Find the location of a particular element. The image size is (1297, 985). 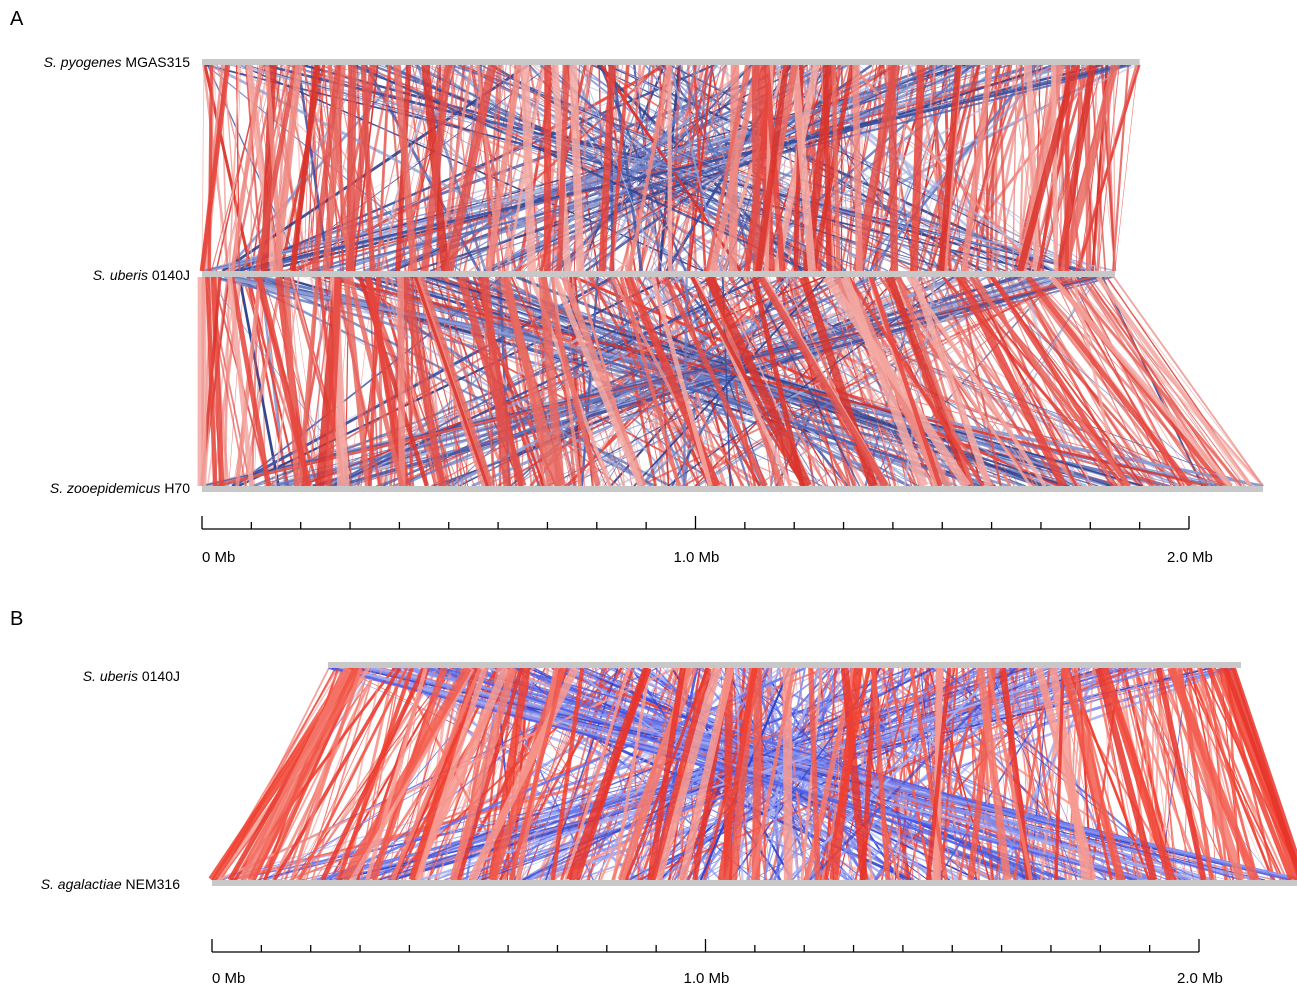

species-name: S. uberis is located at coordinates (120, 275).